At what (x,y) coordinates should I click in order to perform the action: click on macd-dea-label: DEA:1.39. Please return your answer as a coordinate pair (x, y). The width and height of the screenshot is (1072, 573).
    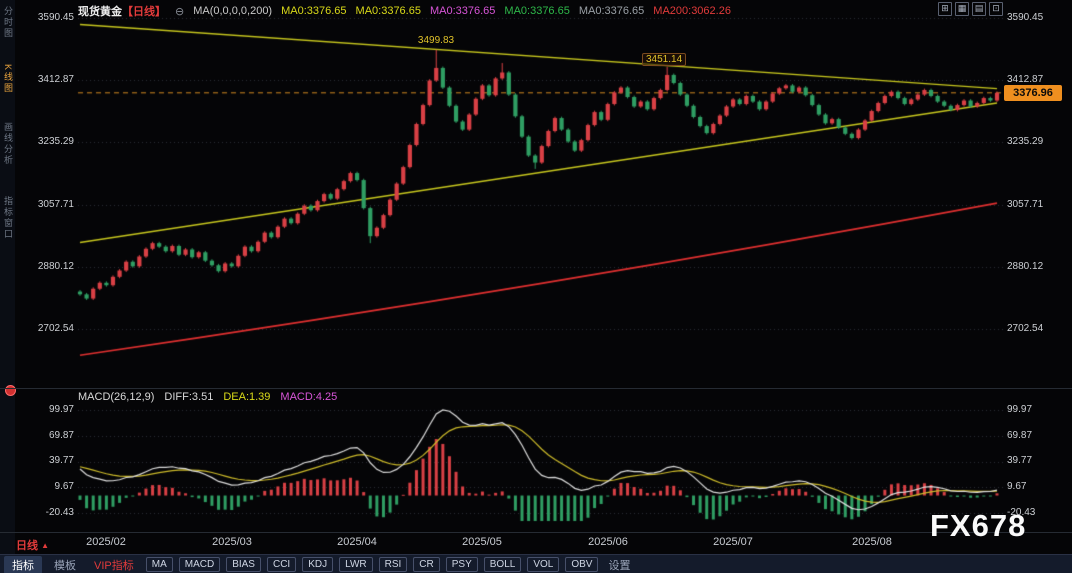
    Looking at the image, I should click on (247, 397).